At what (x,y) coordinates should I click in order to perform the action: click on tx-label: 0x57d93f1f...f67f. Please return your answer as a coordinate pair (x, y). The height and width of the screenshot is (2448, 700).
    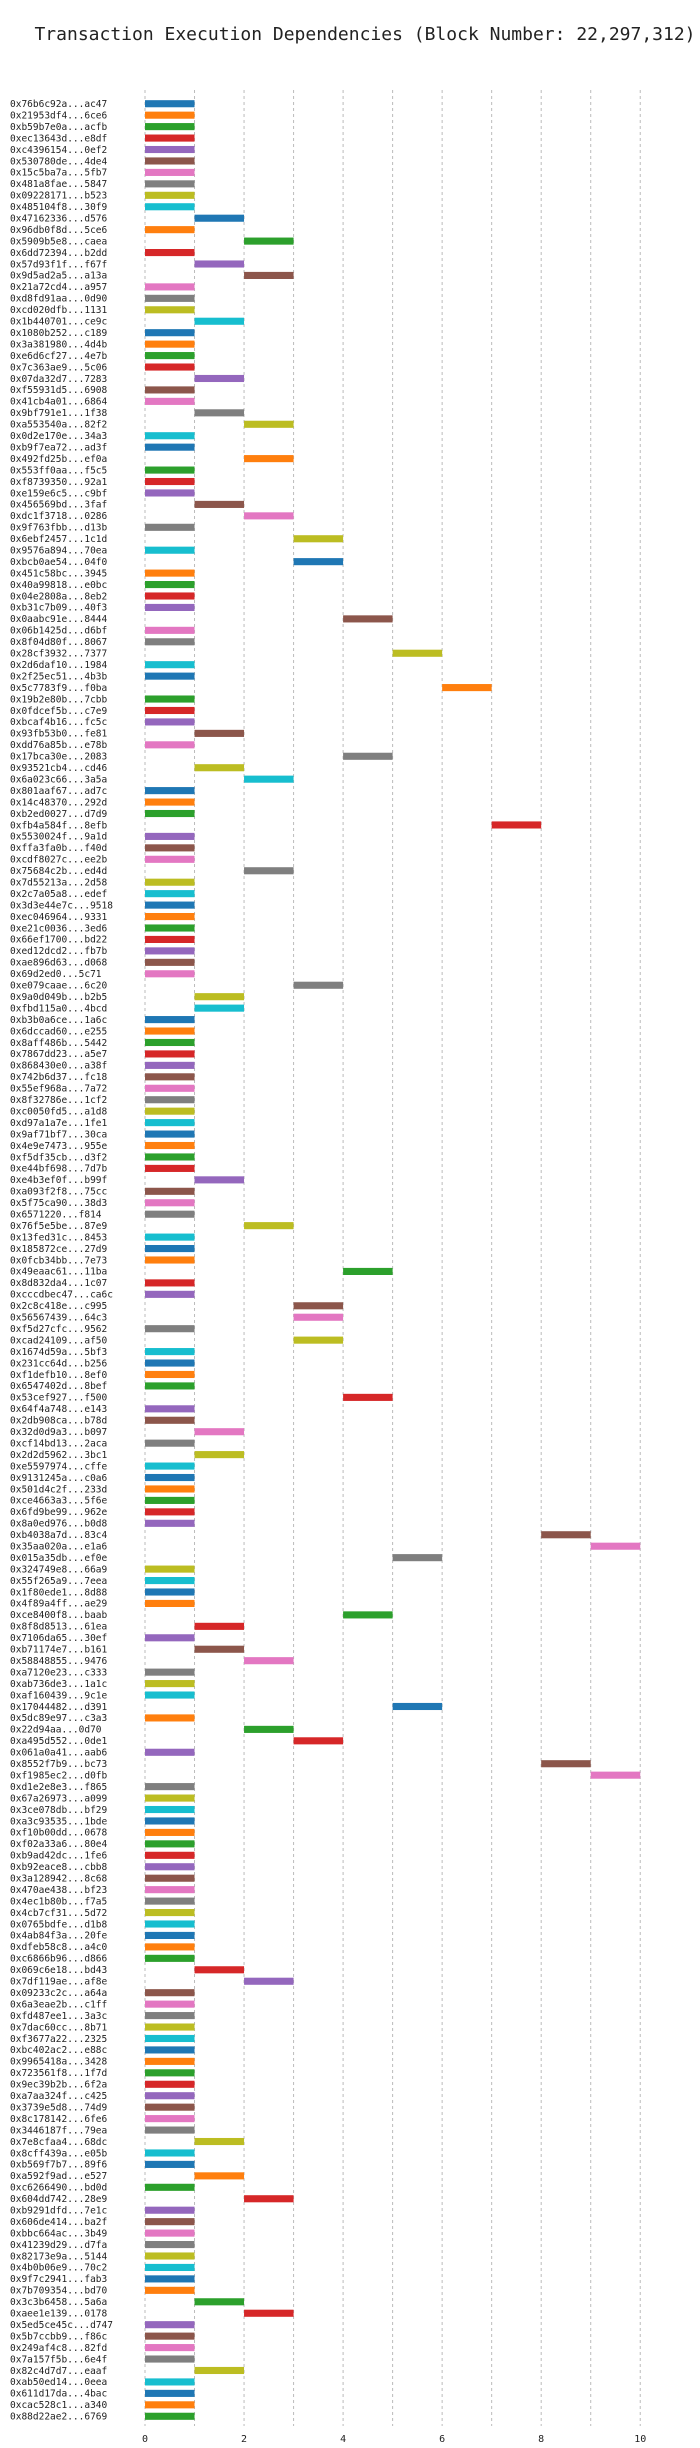
    Looking at the image, I should click on (58, 264).